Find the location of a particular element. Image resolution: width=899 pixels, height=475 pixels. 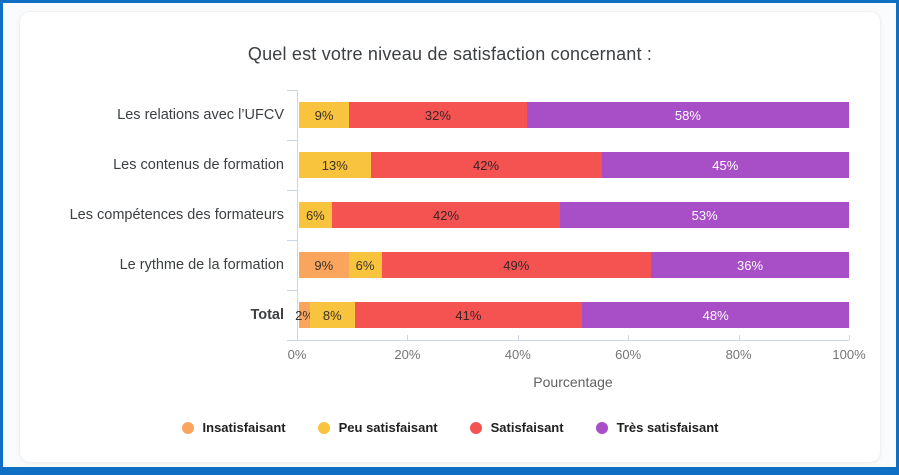

bar-value-label: 49% is located at coordinates (516, 265).